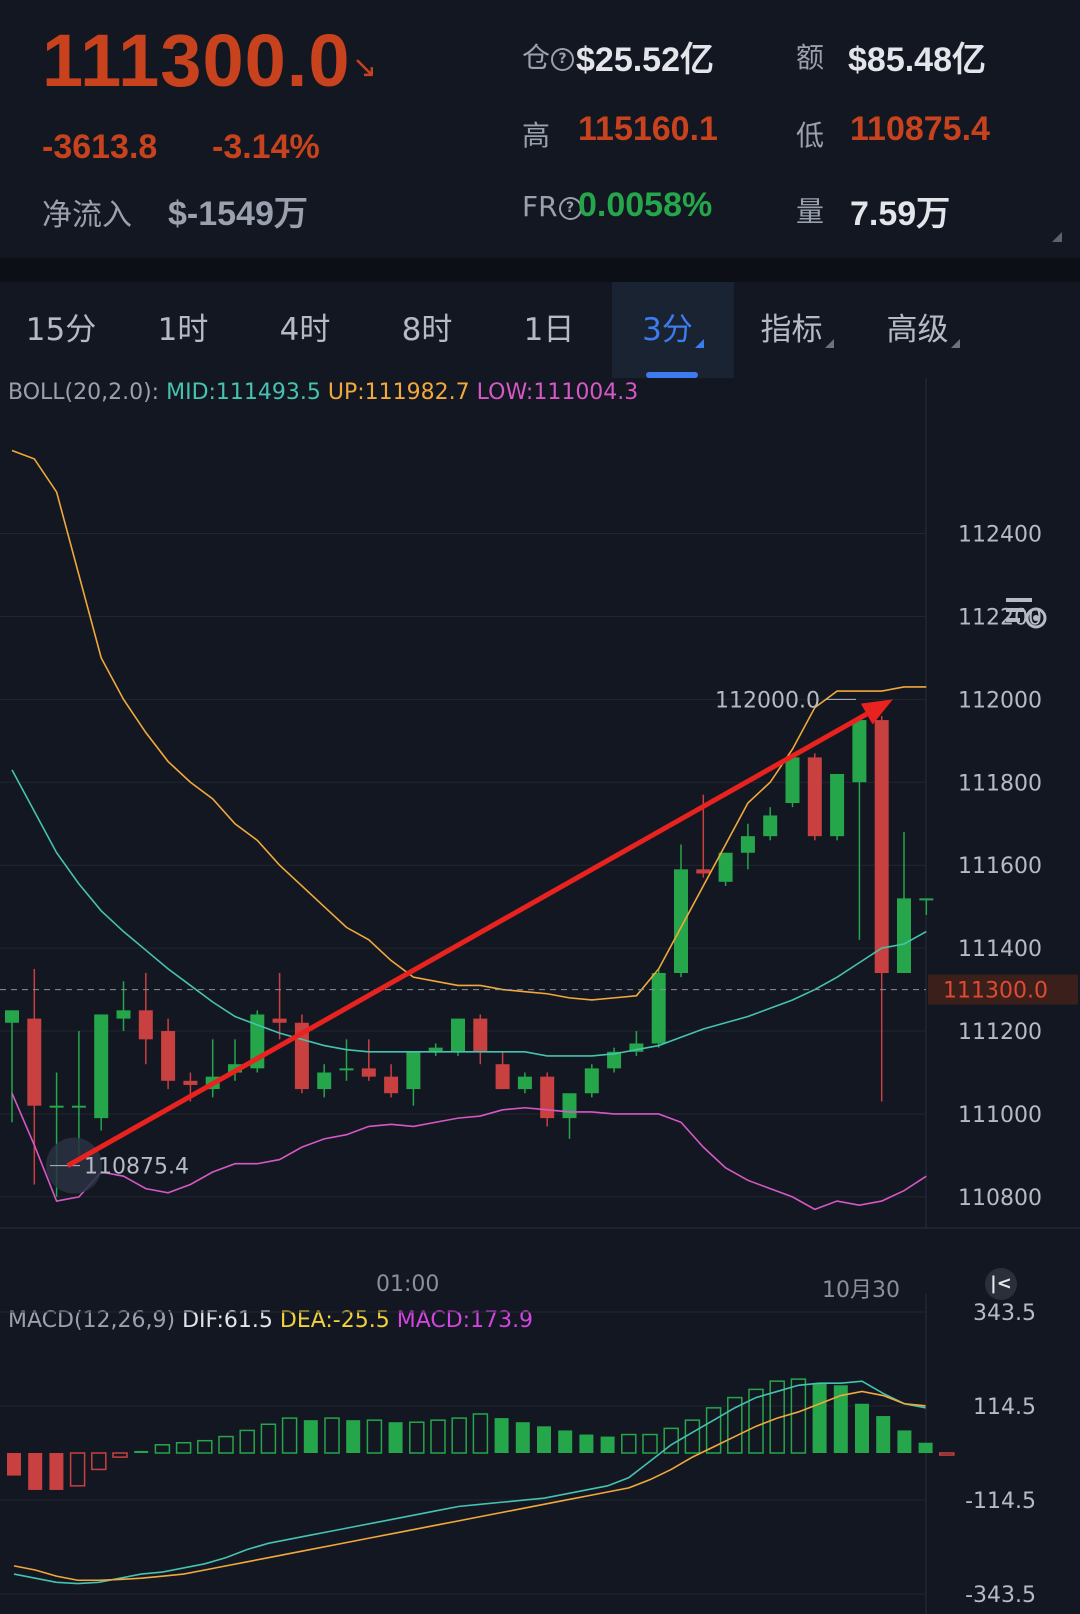 Image resolution: width=1080 pixels, height=1614 pixels. Describe the element at coordinates (469, 1482) in the screenshot. I see `macd-dif-line` at that location.